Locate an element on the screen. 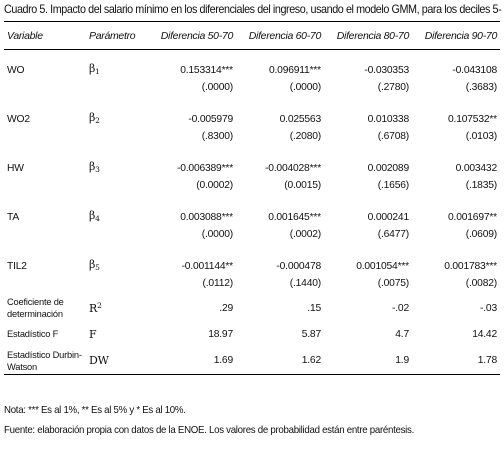  coefficient-value: 0.096911*** is located at coordinates (294, 70).